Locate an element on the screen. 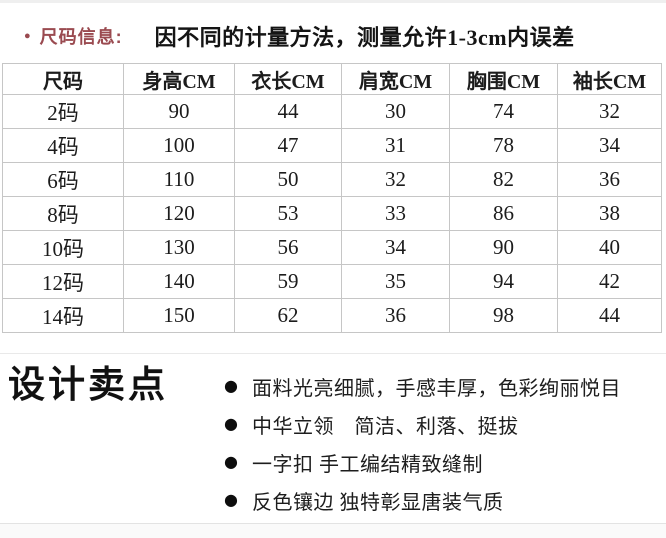  size-cell: 2码 is located at coordinates (63, 111).